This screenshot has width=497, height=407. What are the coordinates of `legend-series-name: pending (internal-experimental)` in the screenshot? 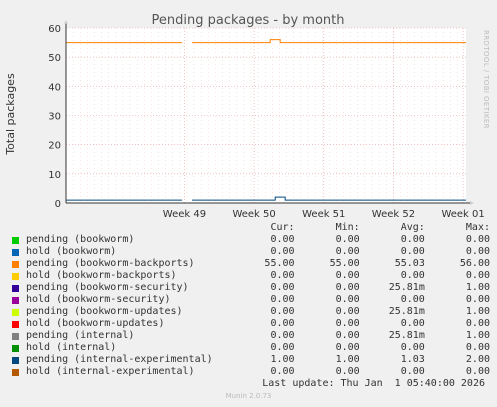 It's located at (119, 359).